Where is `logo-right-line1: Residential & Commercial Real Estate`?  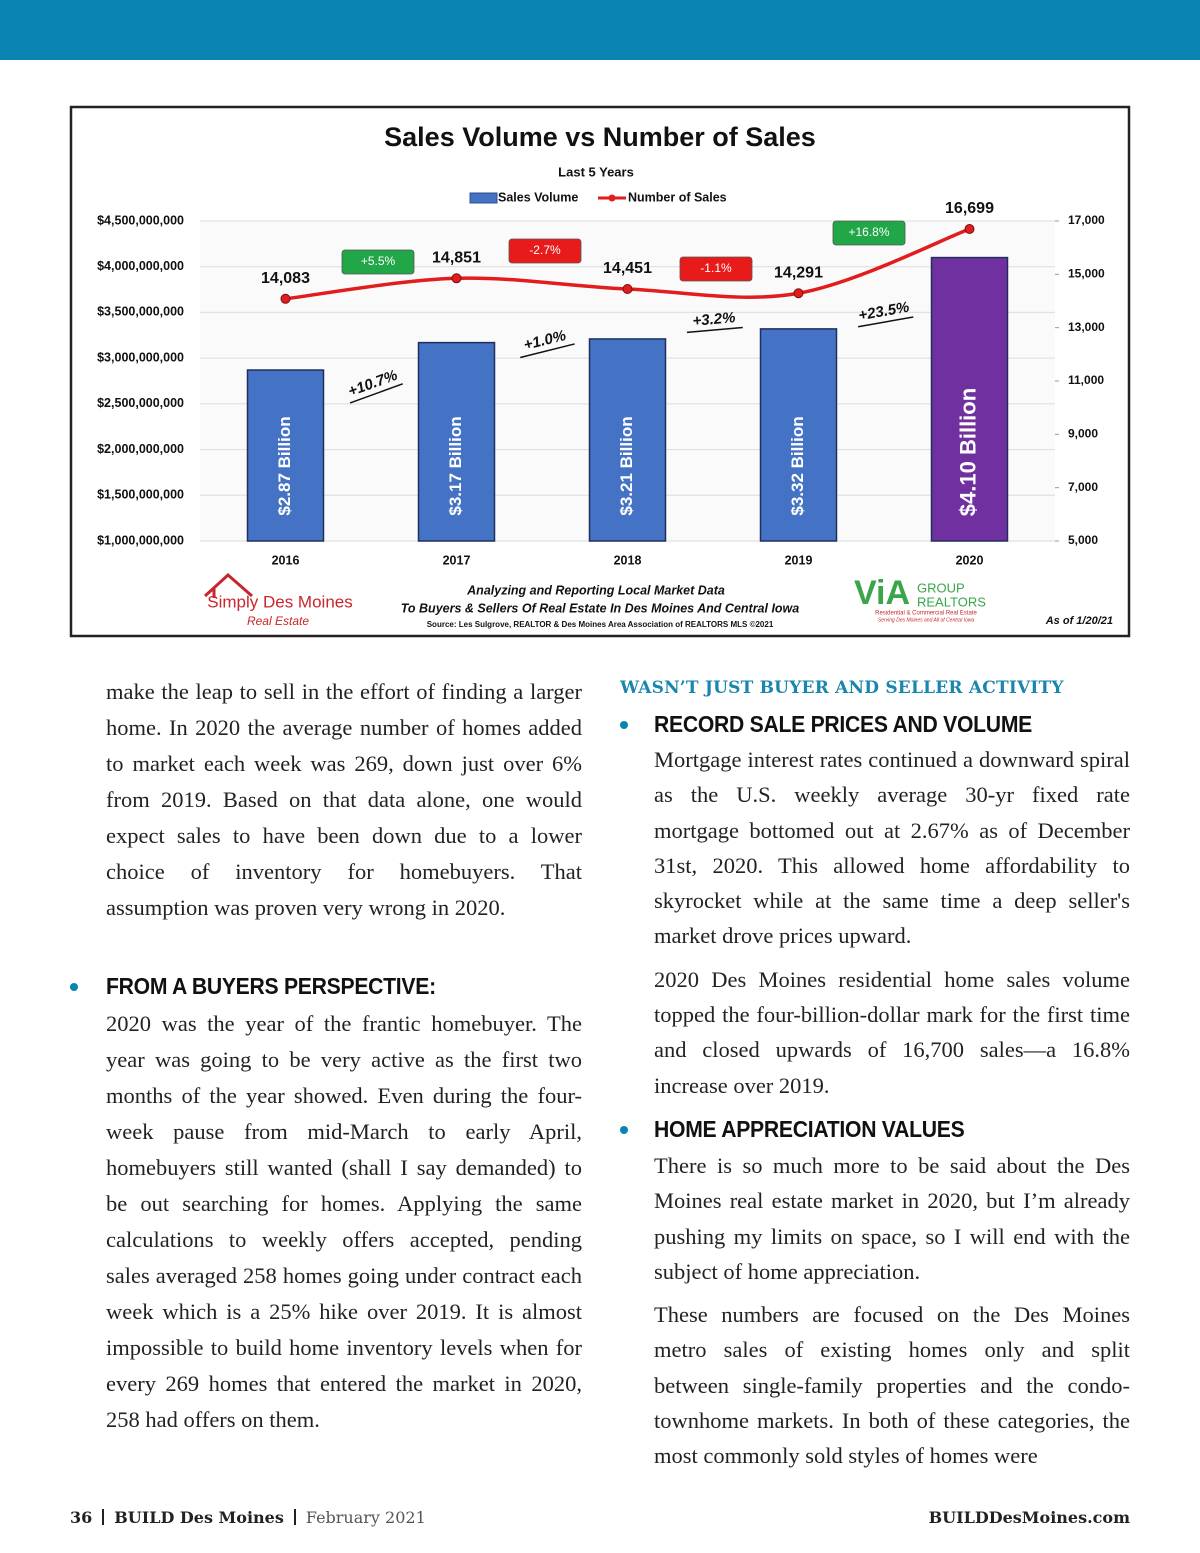 logo-right-line1: Residential & Commercial Real Estate is located at coordinates (926, 614).